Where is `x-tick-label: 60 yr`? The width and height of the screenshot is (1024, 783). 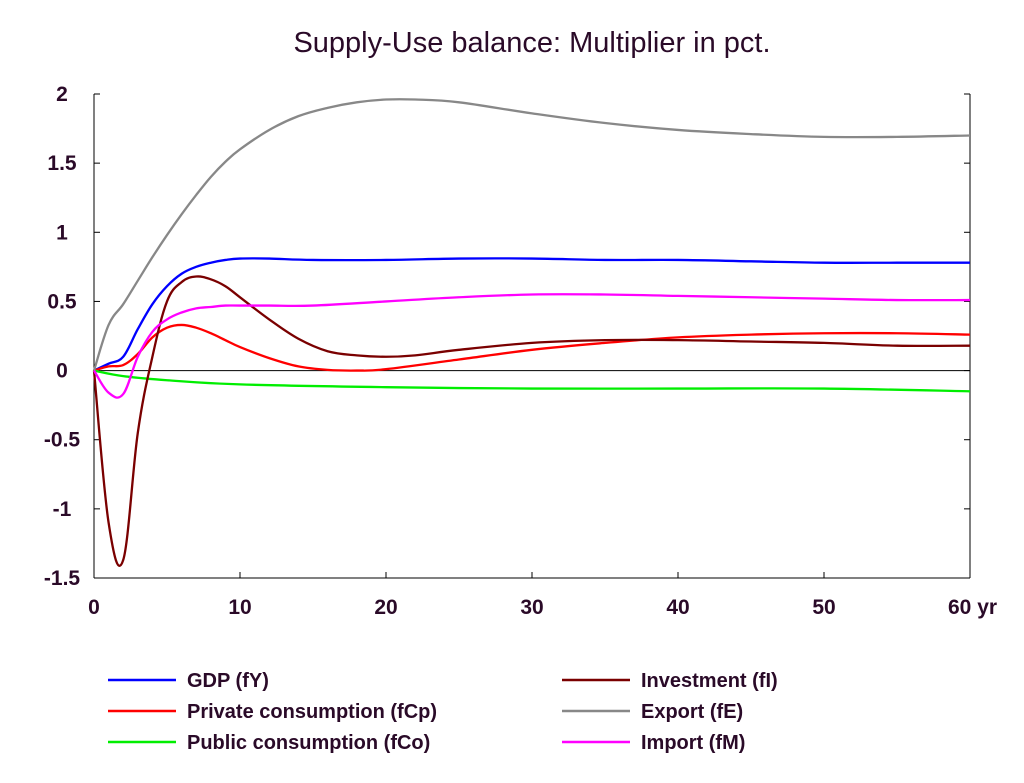
x-tick-label: 60 yr is located at coordinates (972, 607).